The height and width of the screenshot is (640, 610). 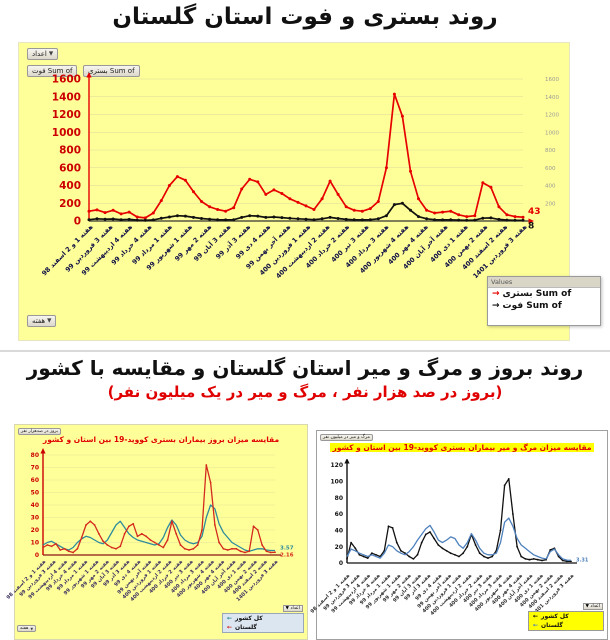 I want to click on y-axis-tick-label-right: 200, so click(x=550, y=204).